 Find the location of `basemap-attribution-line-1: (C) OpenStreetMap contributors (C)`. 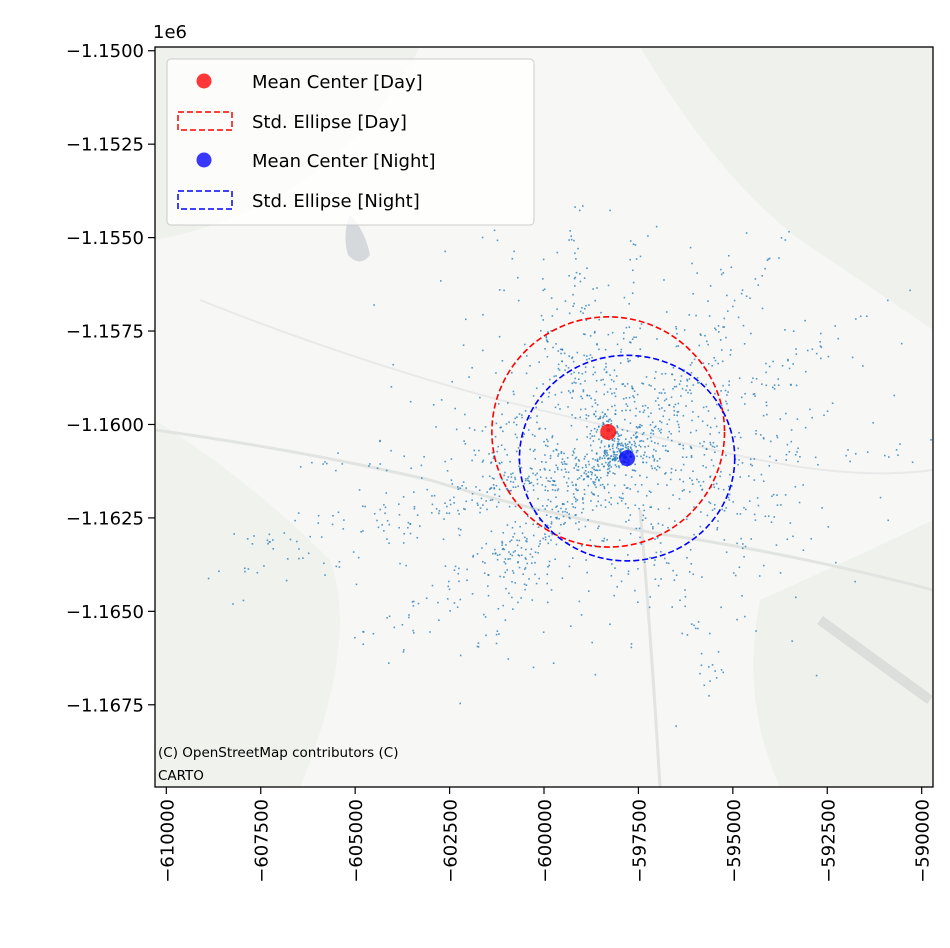

basemap-attribution-line-1: (C) OpenStreetMap contributors (C) is located at coordinates (278, 753).